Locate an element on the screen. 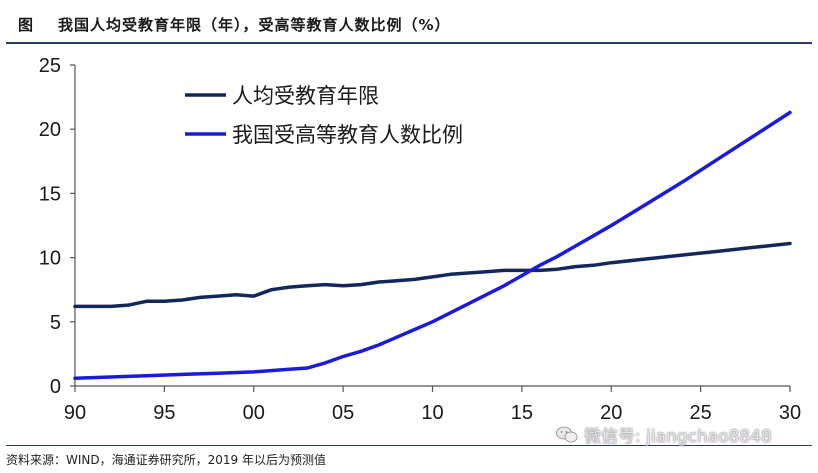 This screenshot has width=818, height=473. source-note: 资料来源：WIND，海通证券研究所，2019 年以后为预测值 is located at coordinates (166, 460).